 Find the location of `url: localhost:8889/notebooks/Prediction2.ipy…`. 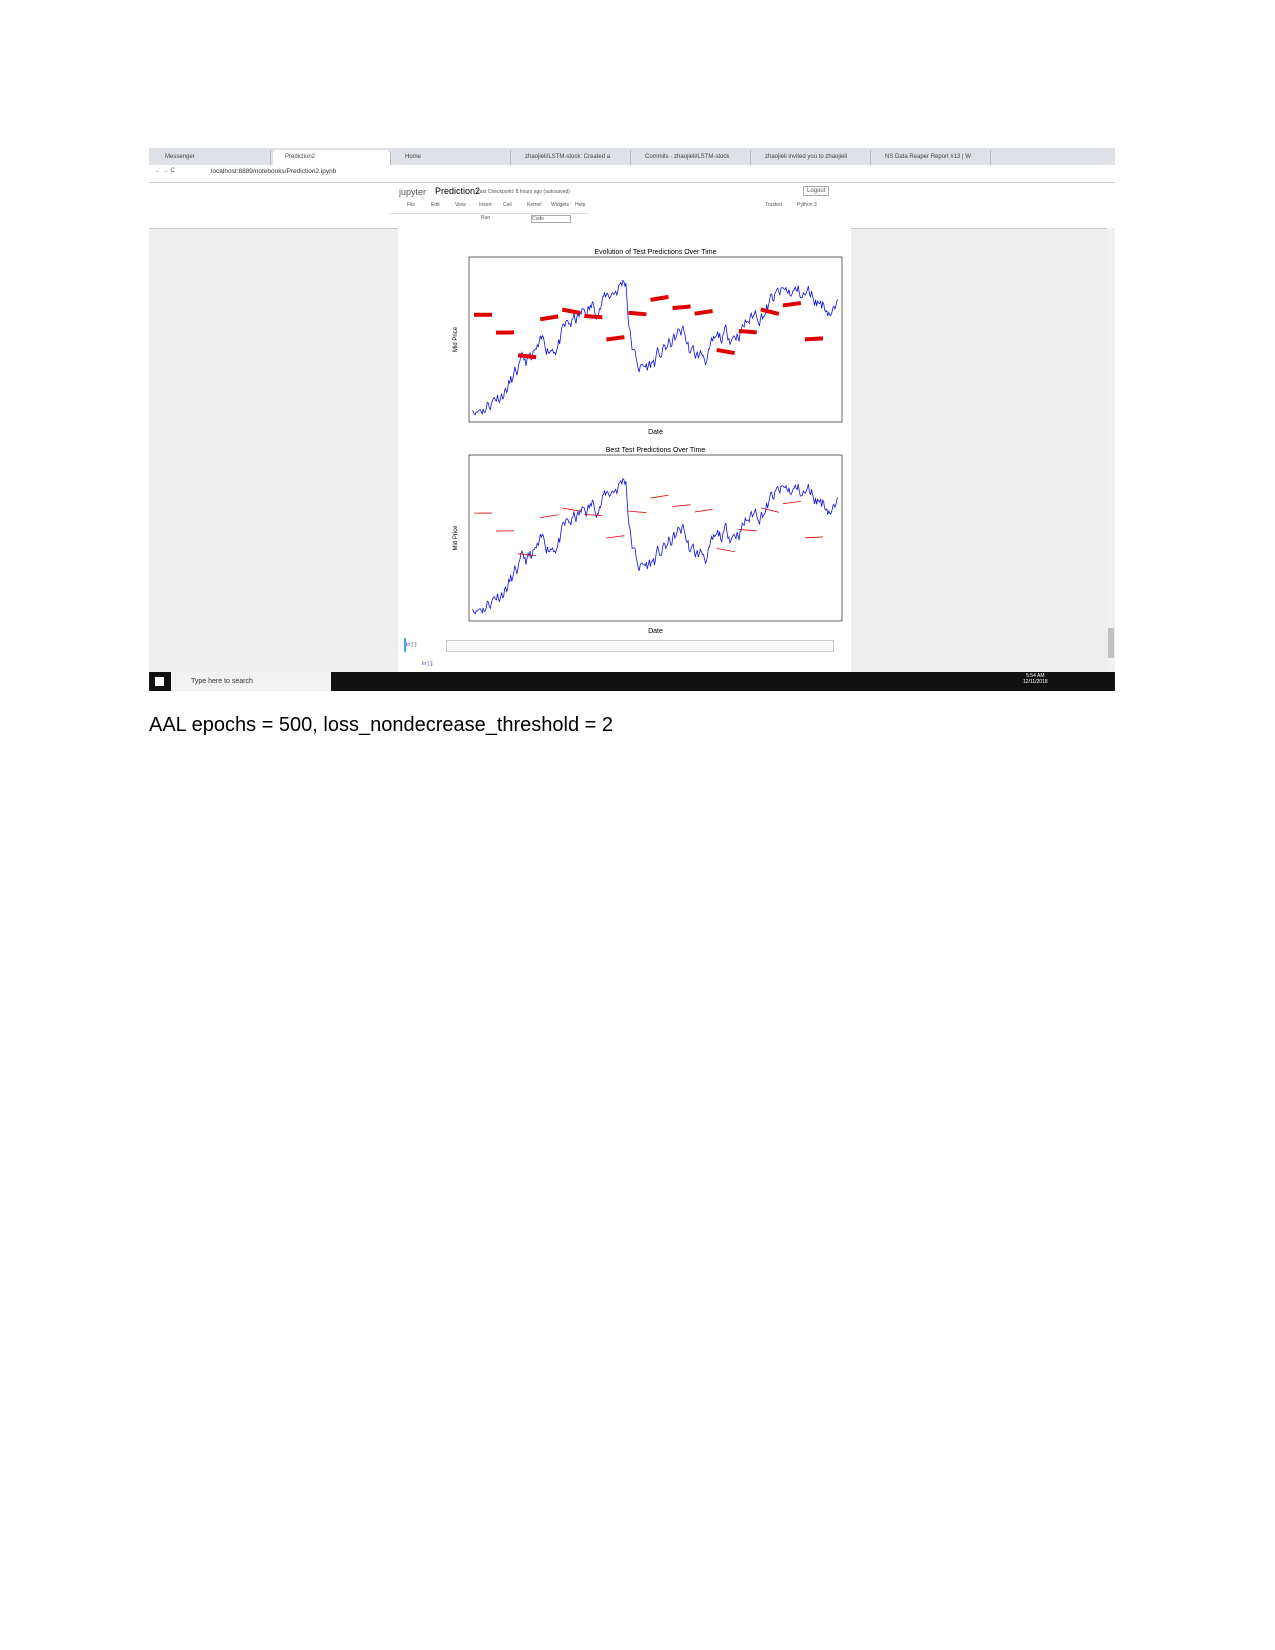

url: localhost:8889/notebooks/Prediction2.ipy… is located at coordinates (274, 171).